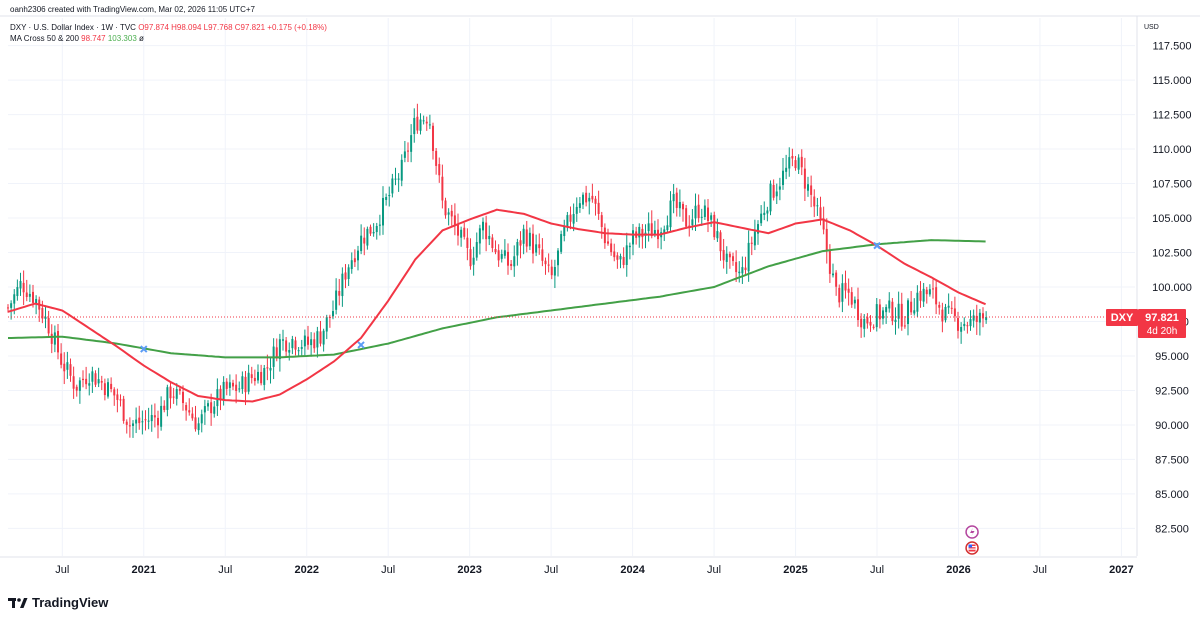 The width and height of the screenshot is (1200, 626). Describe the element at coordinates (1122, 318) in the screenshot. I see `price-tag-symbol: DXY` at that location.